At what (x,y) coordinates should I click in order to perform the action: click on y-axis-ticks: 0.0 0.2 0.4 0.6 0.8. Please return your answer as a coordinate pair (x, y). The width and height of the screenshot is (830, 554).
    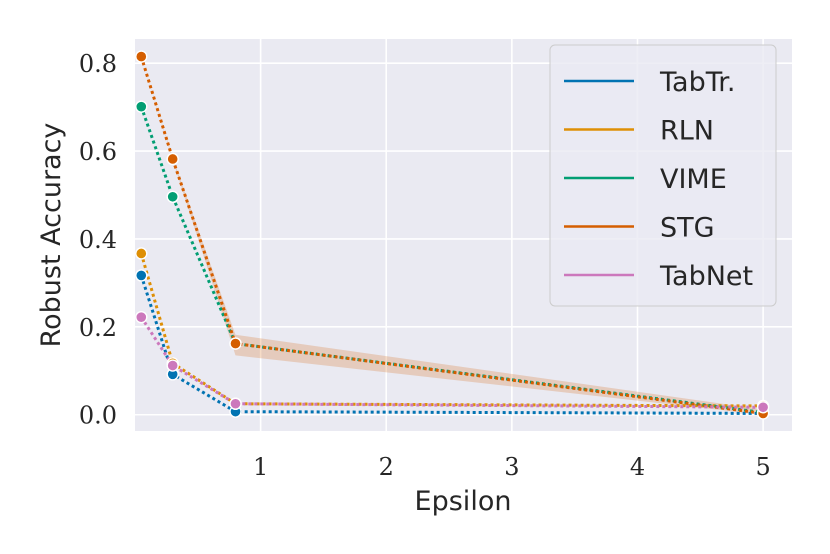
    Looking at the image, I should click on (98, 240).